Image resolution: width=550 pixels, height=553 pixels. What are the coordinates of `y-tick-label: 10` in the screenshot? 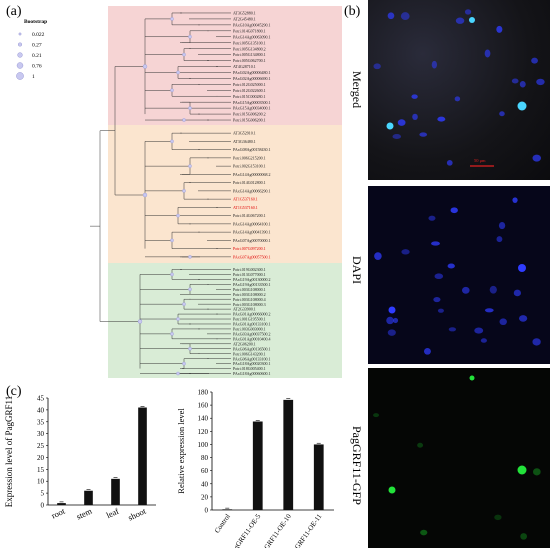 It's located at (41, 482).